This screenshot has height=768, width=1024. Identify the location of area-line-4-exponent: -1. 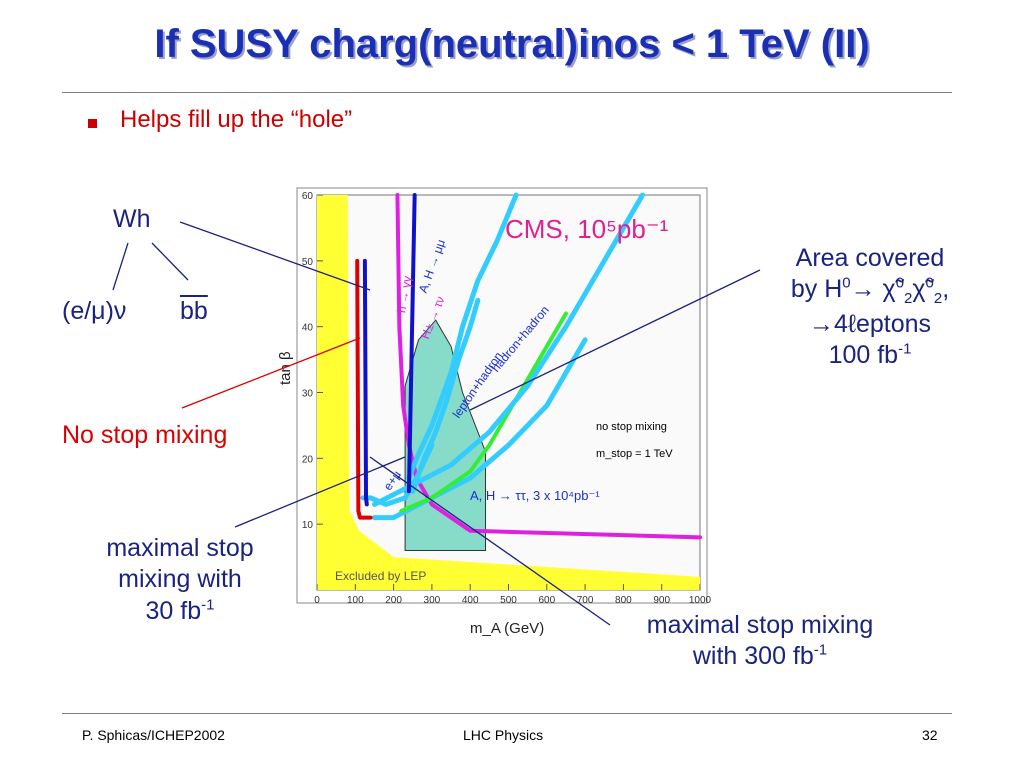
(905, 349).